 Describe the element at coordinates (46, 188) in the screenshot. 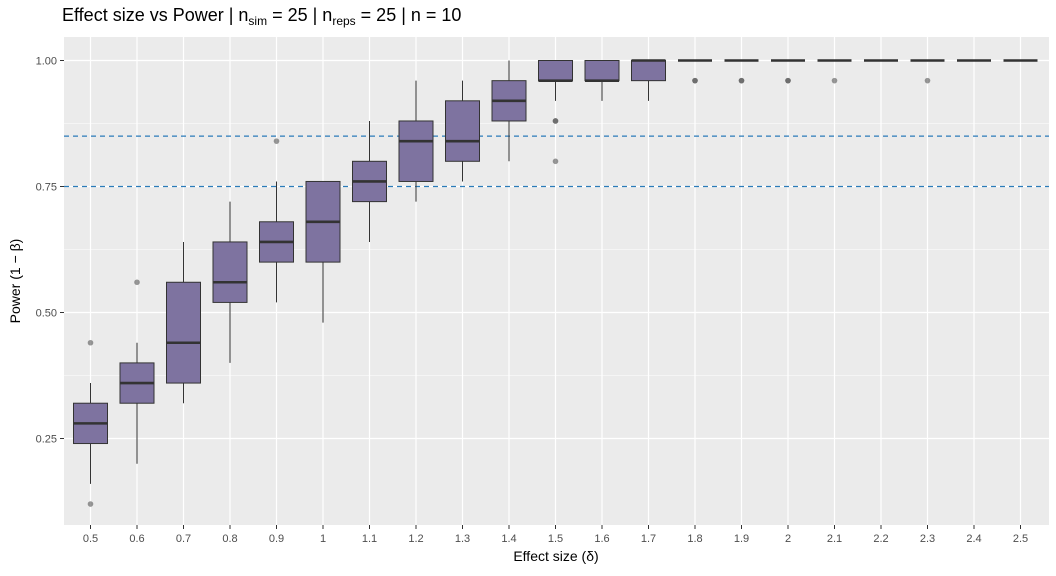

I see `y-tick-label: 0.75` at that location.